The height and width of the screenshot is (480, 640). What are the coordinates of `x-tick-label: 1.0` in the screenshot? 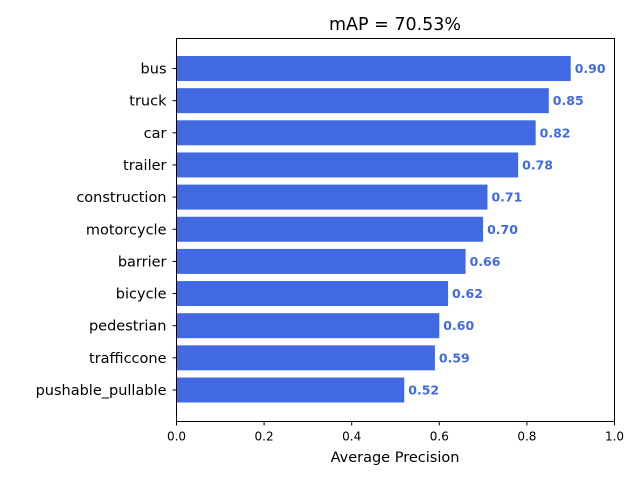 It's located at (614, 437).